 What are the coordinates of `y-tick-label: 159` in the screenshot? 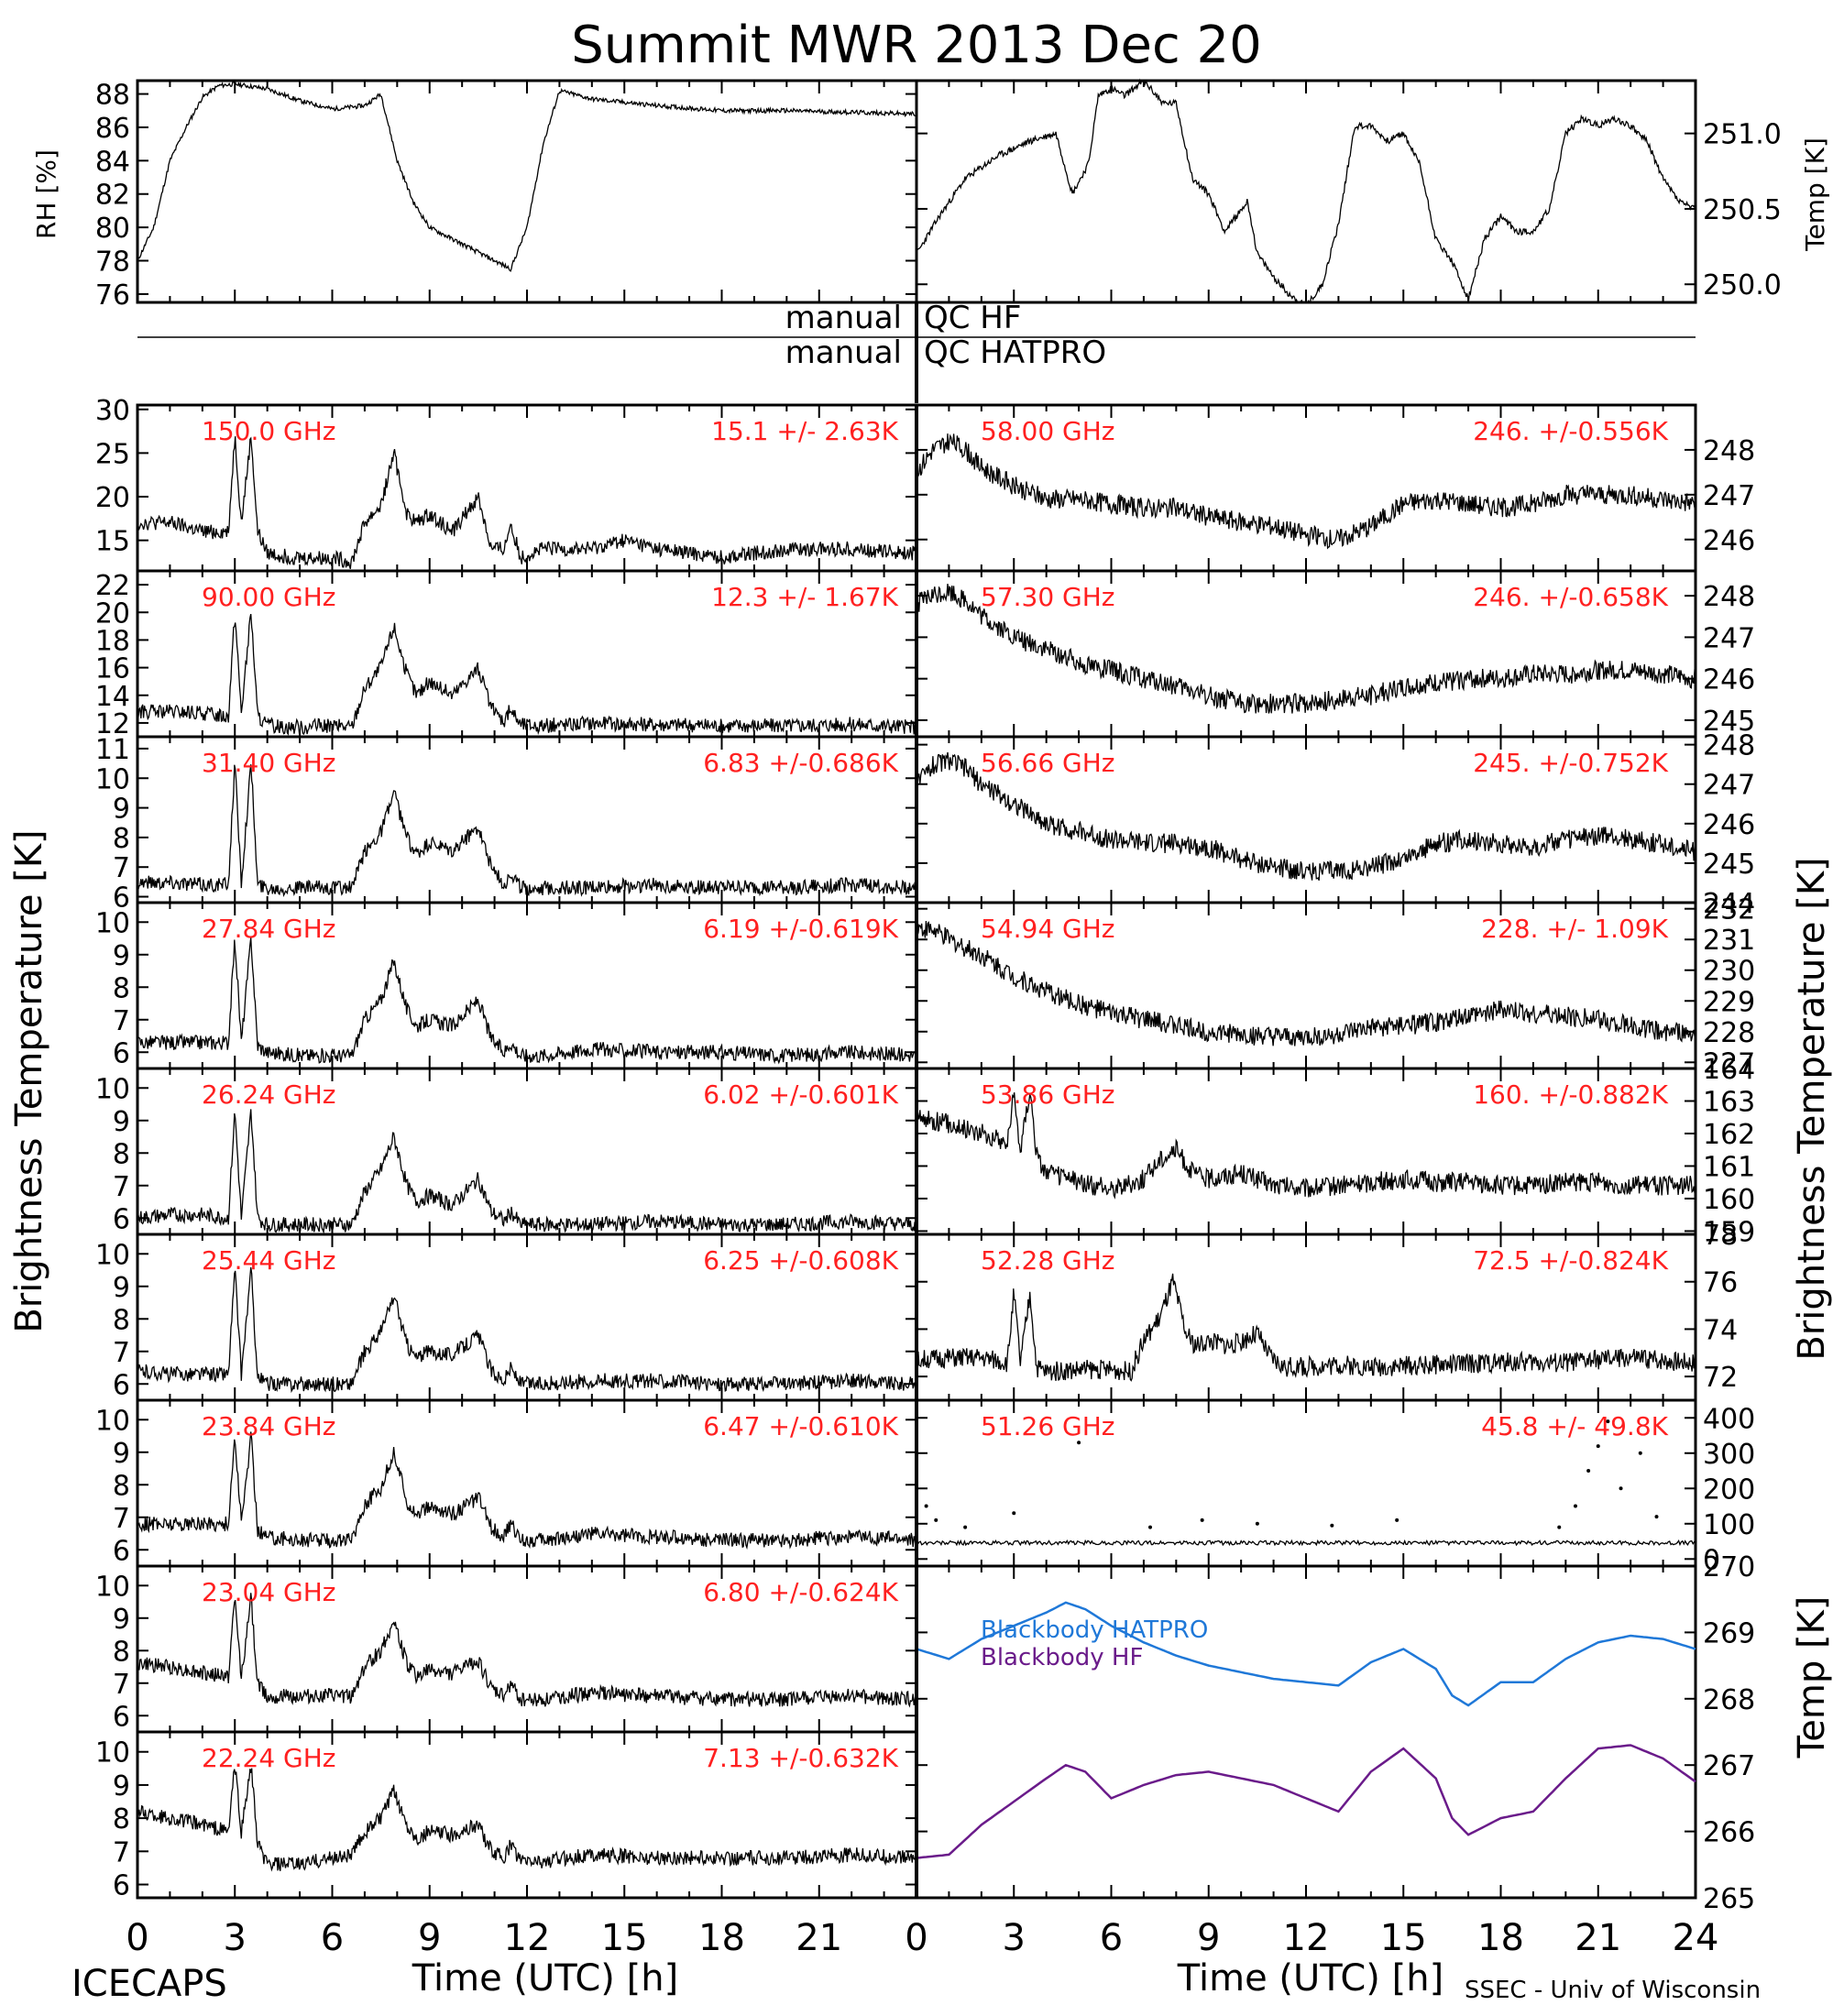 It's located at (1729, 1232).